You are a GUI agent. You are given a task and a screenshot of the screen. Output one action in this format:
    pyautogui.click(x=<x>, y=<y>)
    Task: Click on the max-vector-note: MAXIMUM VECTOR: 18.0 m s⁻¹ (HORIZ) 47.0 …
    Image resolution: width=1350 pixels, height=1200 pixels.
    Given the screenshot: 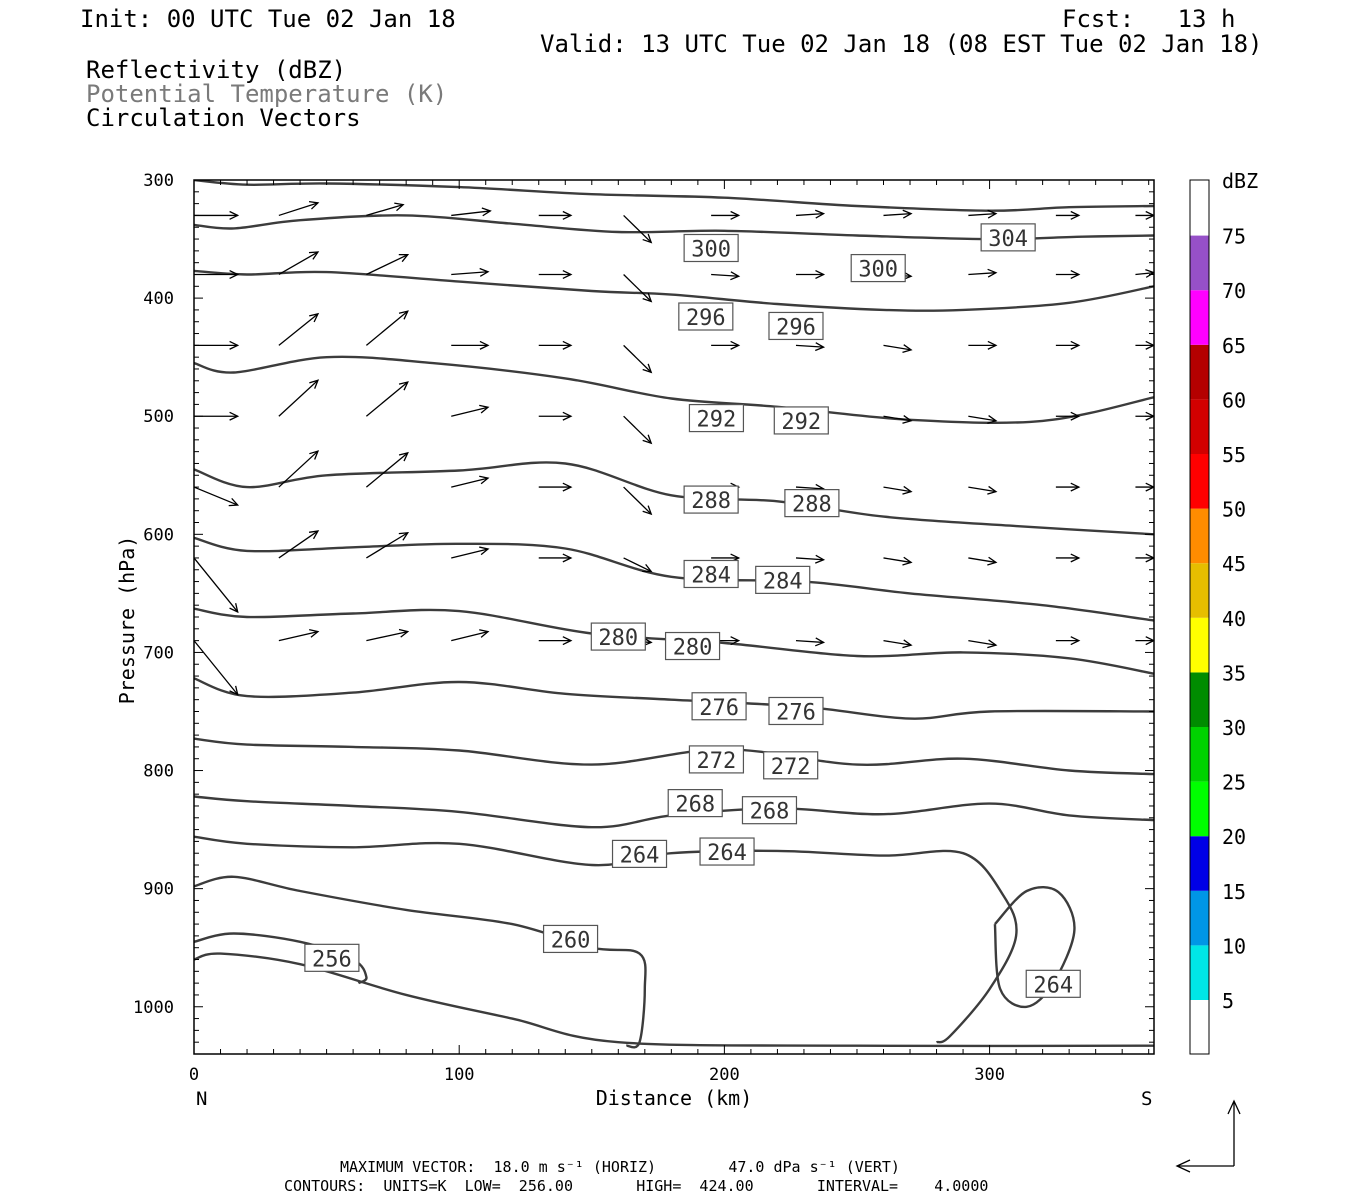 What is the action you would take?
    pyautogui.click(x=620, y=1167)
    